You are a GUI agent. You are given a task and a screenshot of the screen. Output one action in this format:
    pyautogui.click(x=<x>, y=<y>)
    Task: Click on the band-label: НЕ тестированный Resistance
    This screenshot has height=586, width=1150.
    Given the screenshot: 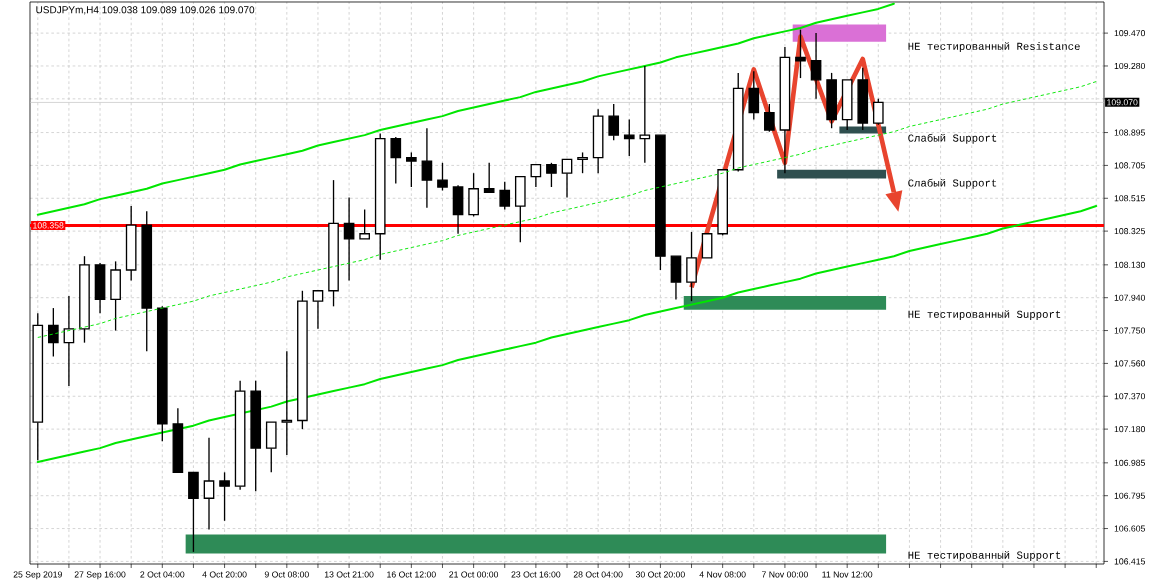 What is the action you would take?
    pyautogui.click(x=994, y=47)
    